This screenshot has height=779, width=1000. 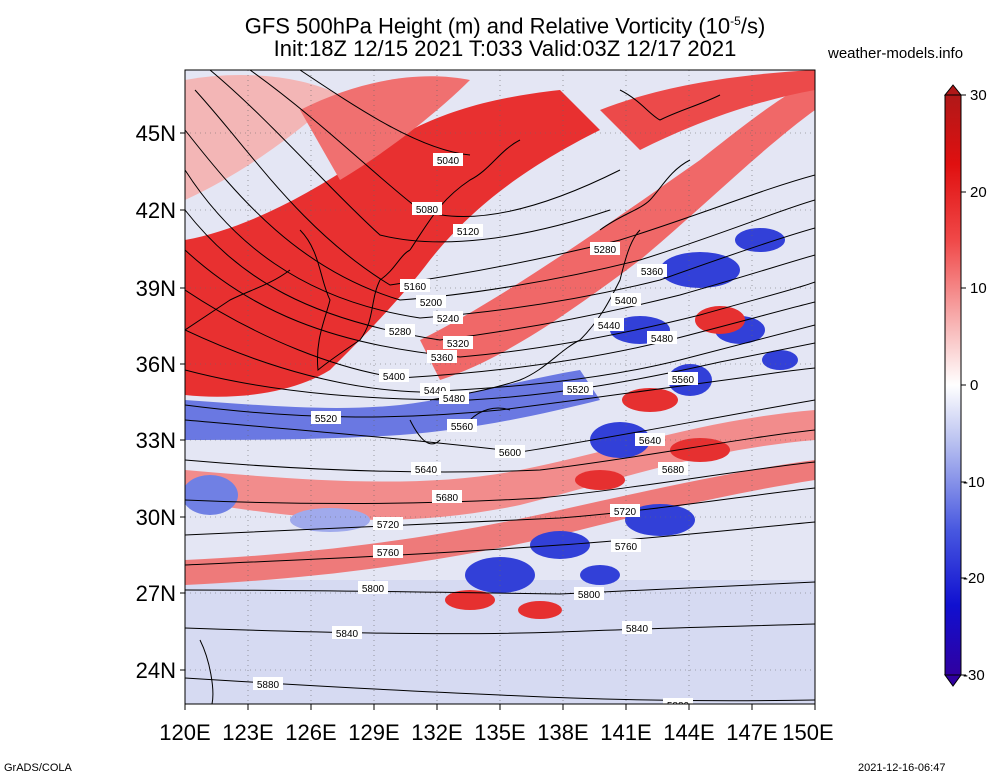 I want to click on lat-label: 30N, so click(x=156, y=517).